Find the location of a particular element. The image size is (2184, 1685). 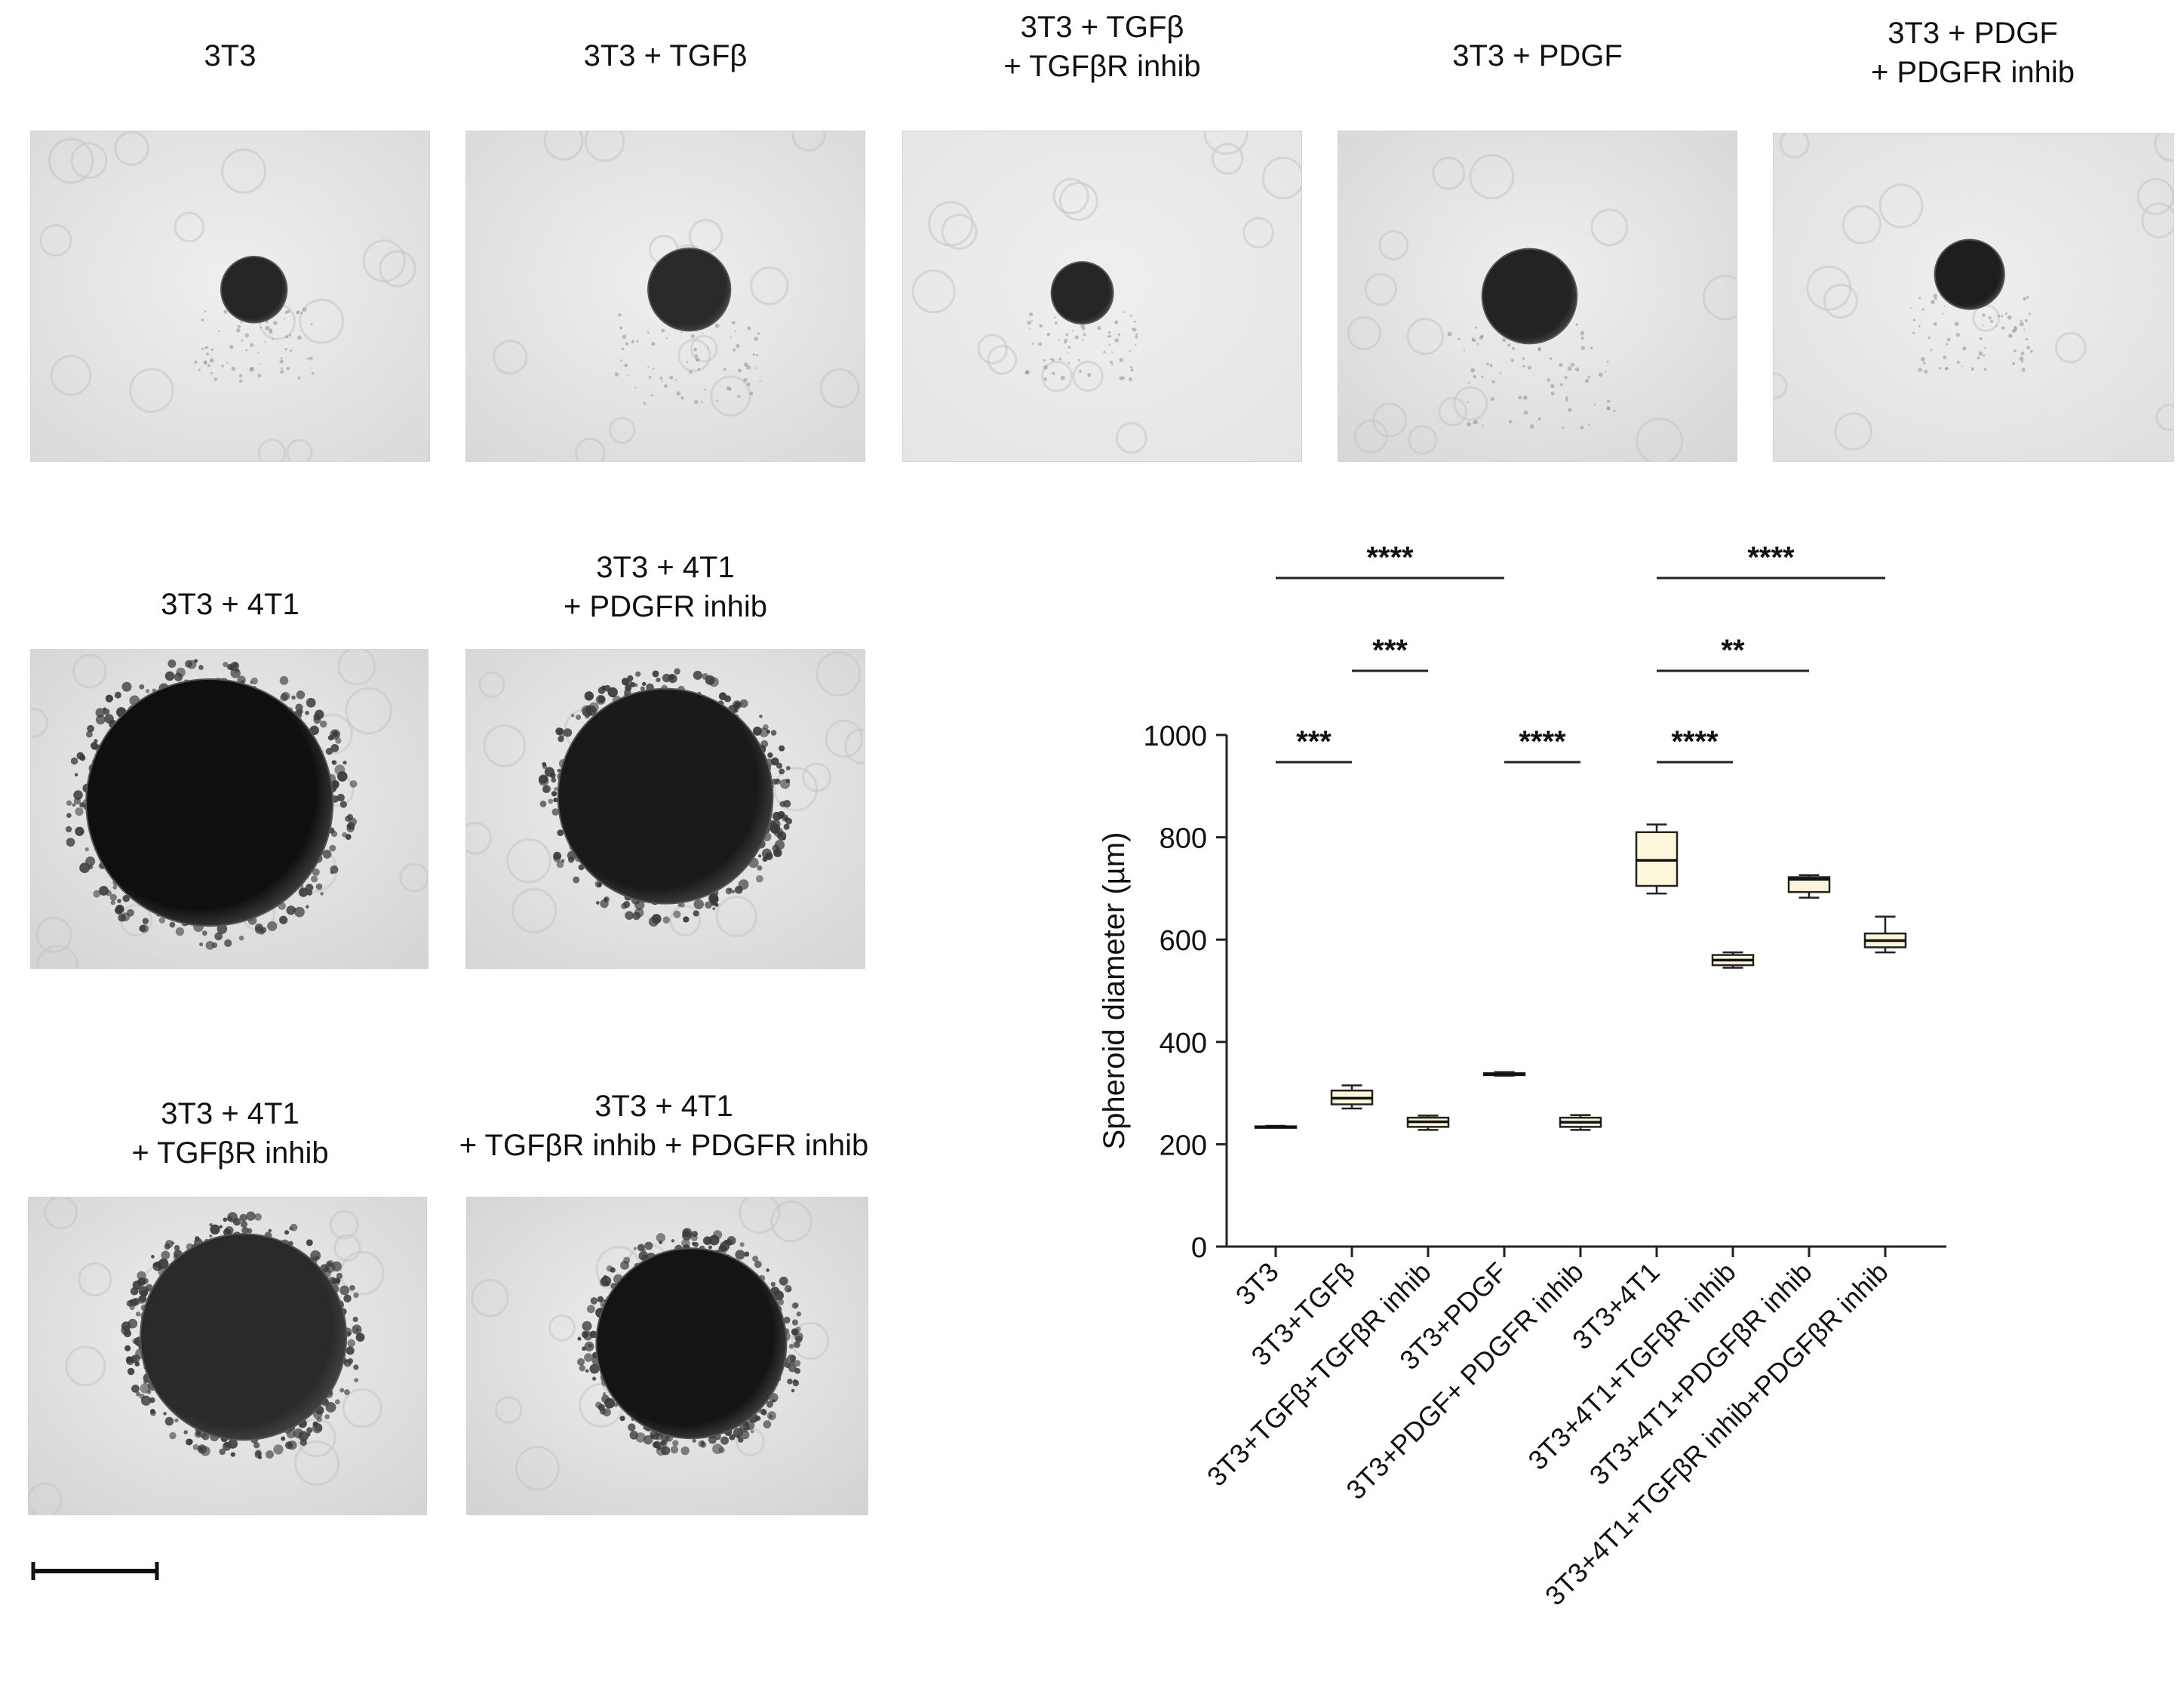

micrograph-3t3-4t1 is located at coordinates (229, 809).